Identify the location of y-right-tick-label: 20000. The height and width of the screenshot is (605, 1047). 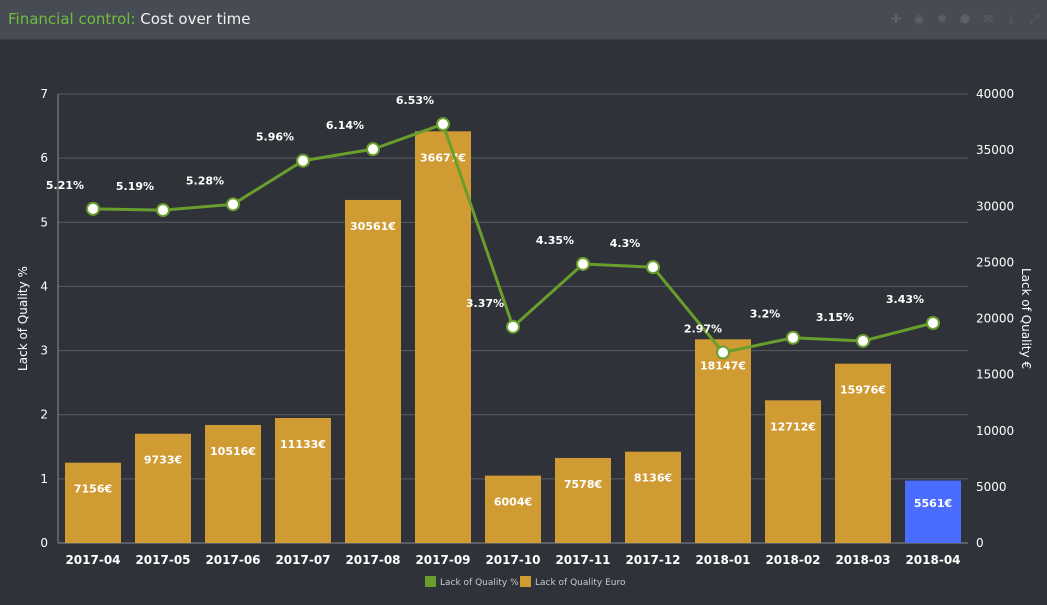
(995, 319).